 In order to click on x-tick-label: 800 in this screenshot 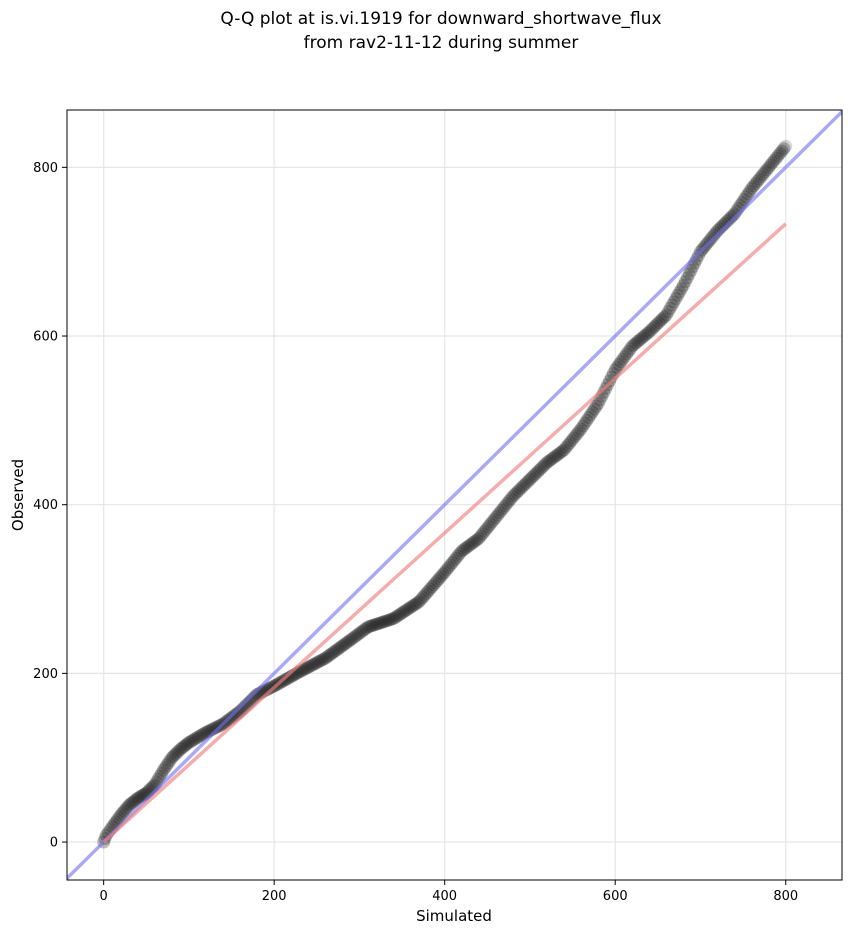, I will do `click(785, 896)`.